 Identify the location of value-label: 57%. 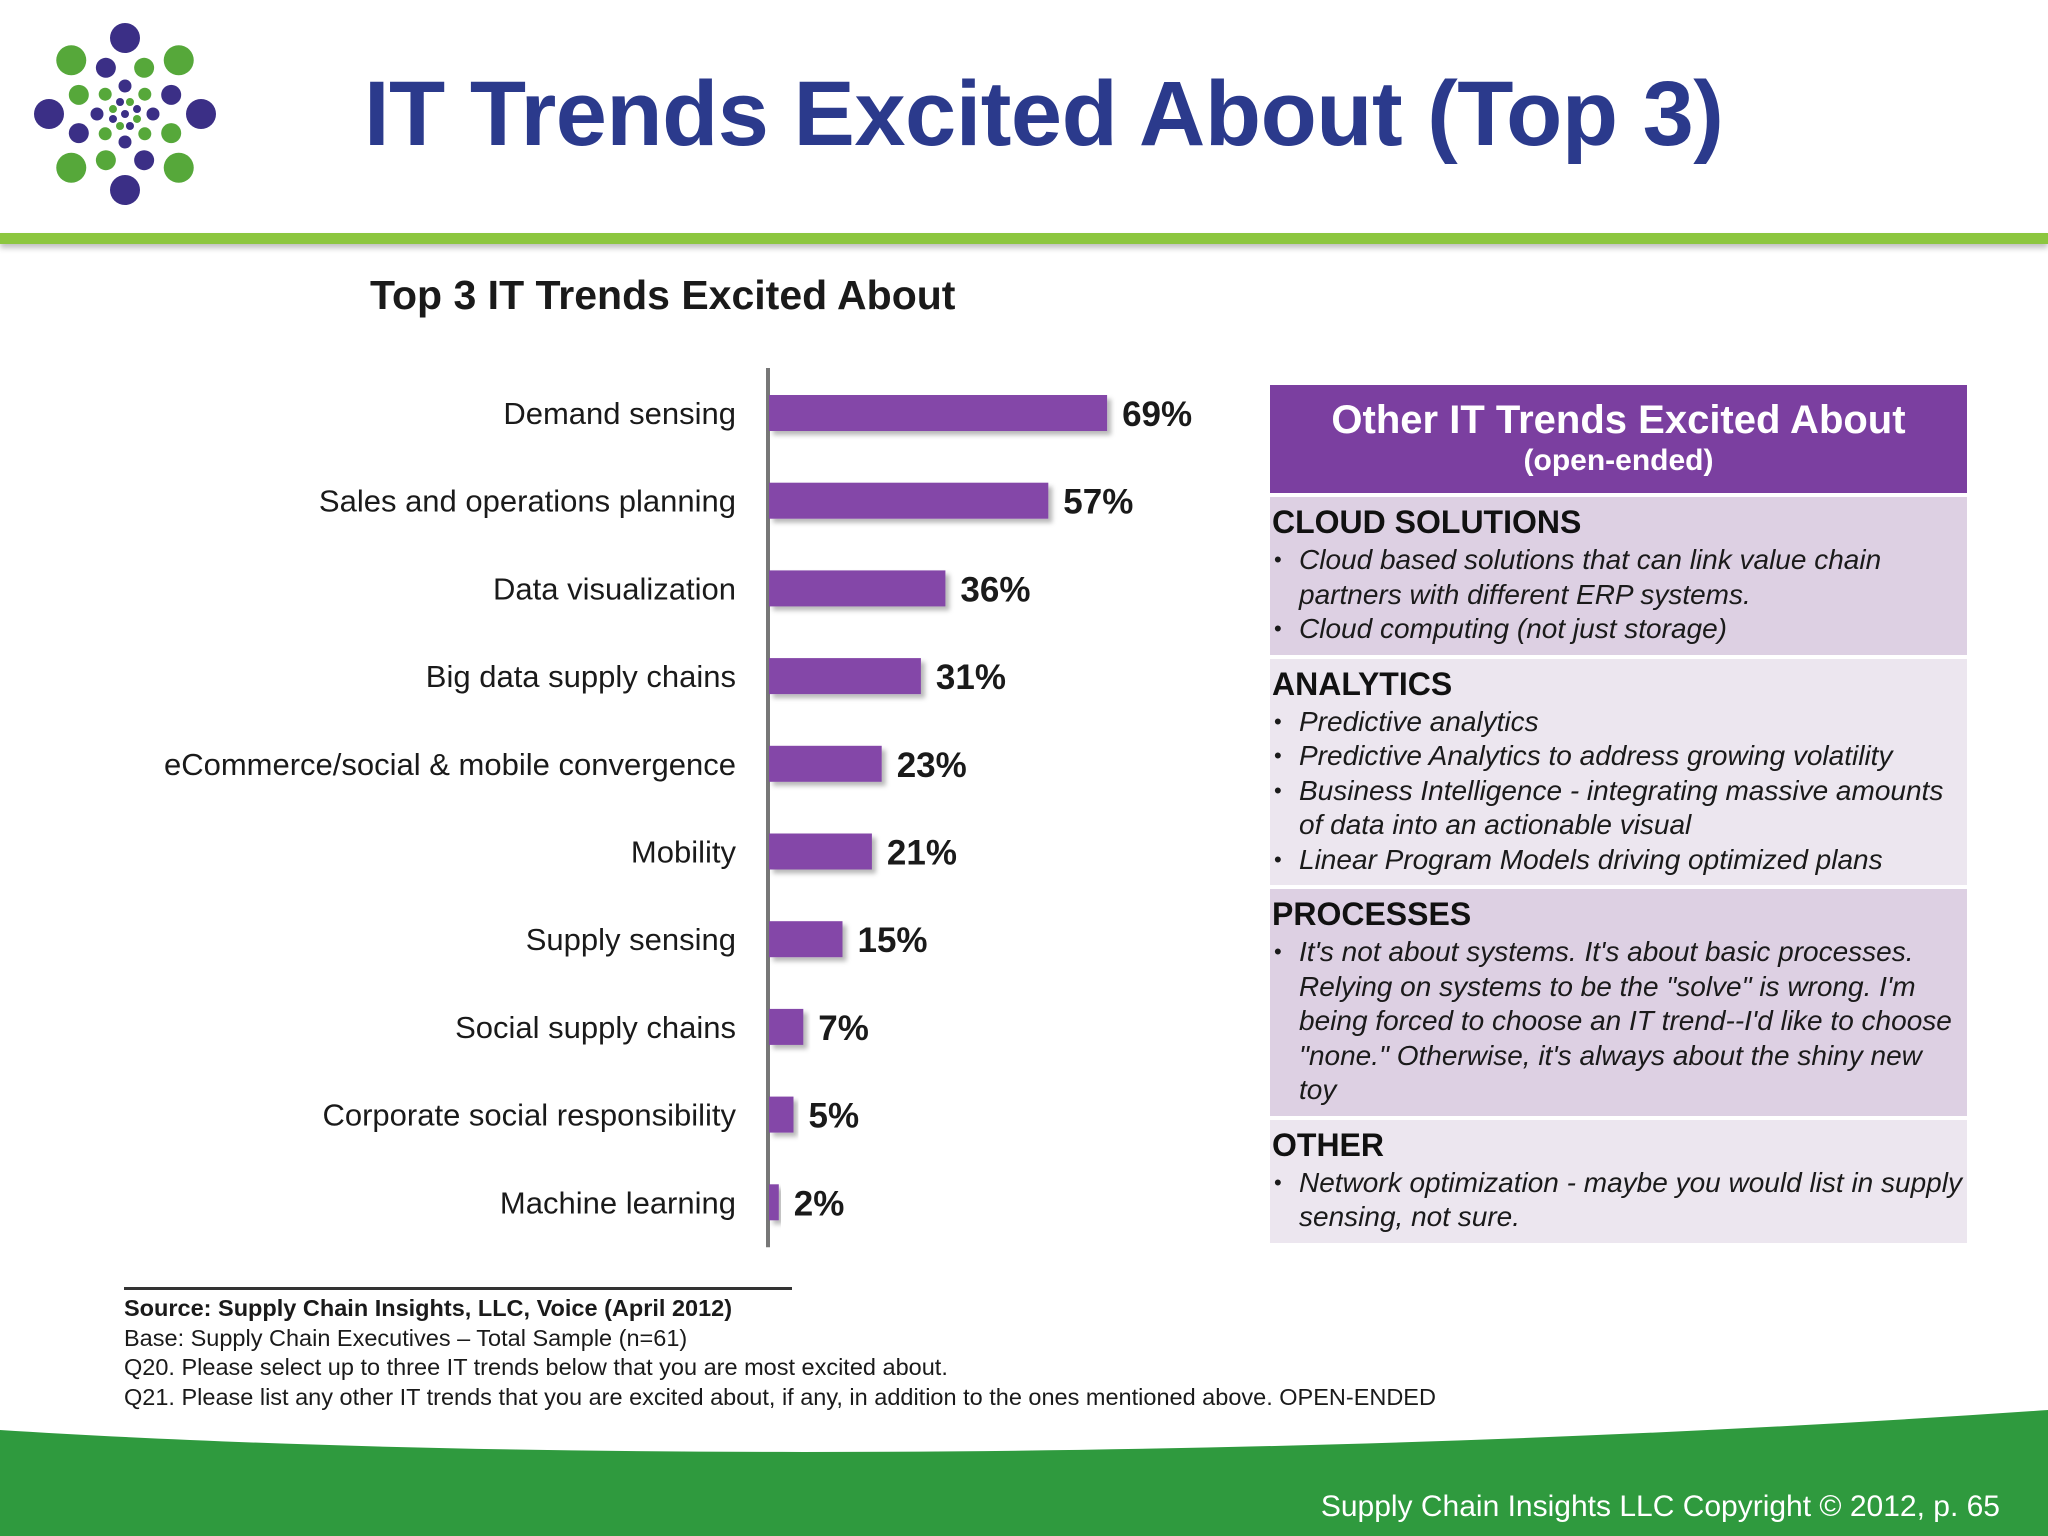
(1098, 502).